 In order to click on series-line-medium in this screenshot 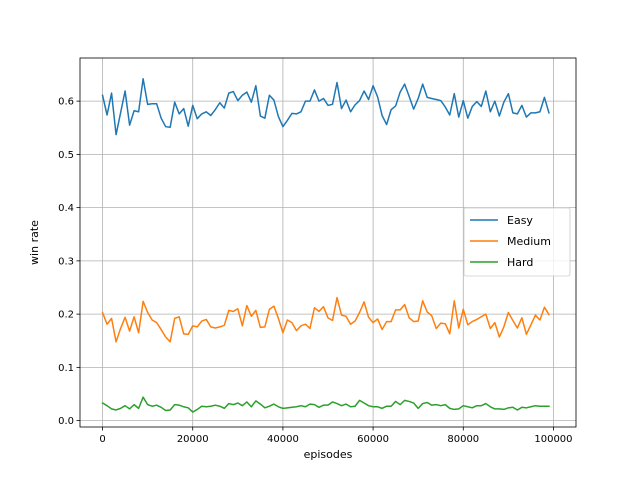, I will do `click(325, 319)`.